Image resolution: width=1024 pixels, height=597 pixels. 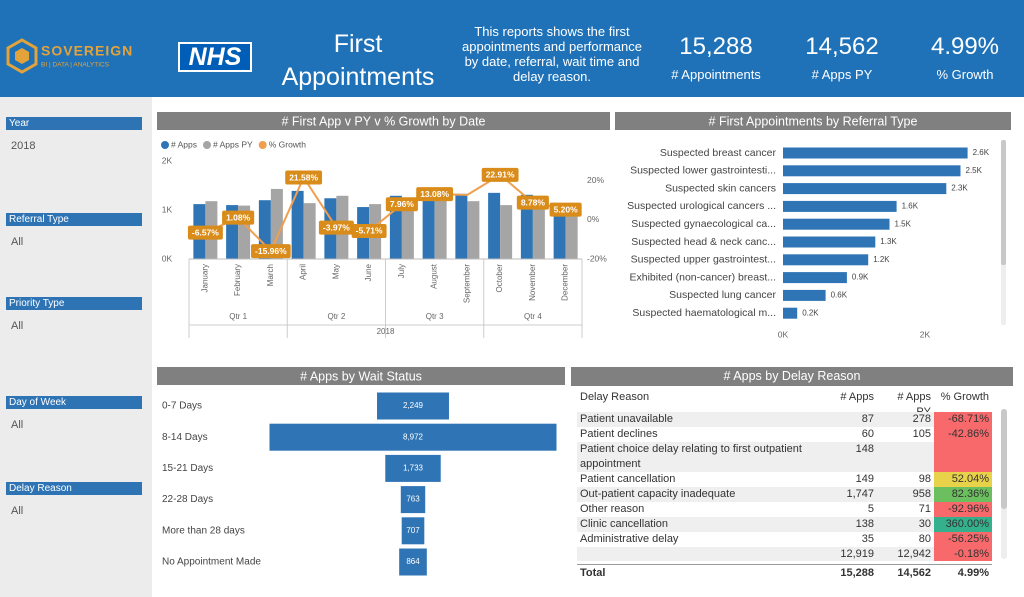 What do you see at coordinates (76, 347) in the screenshot?
I see `sidebar` at bounding box center [76, 347].